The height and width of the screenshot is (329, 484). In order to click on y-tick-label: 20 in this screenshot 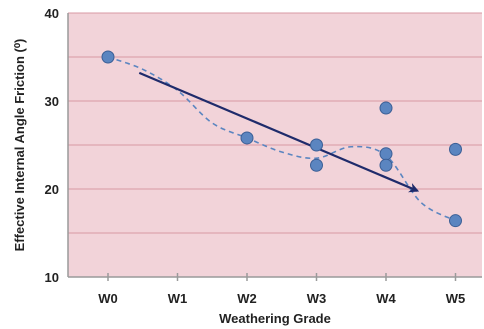, I will do `click(52, 189)`.